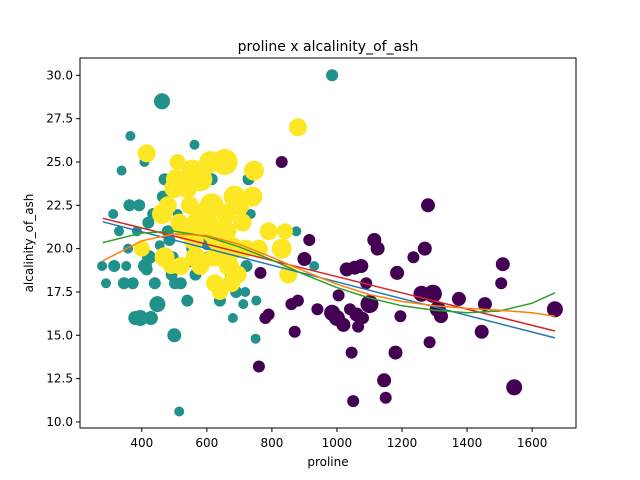 The width and height of the screenshot is (640, 480). Describe the element at coordinates (328, 47) in the screenshot. I see `chart-title: proline x alcalinity_of_ash` at that location.